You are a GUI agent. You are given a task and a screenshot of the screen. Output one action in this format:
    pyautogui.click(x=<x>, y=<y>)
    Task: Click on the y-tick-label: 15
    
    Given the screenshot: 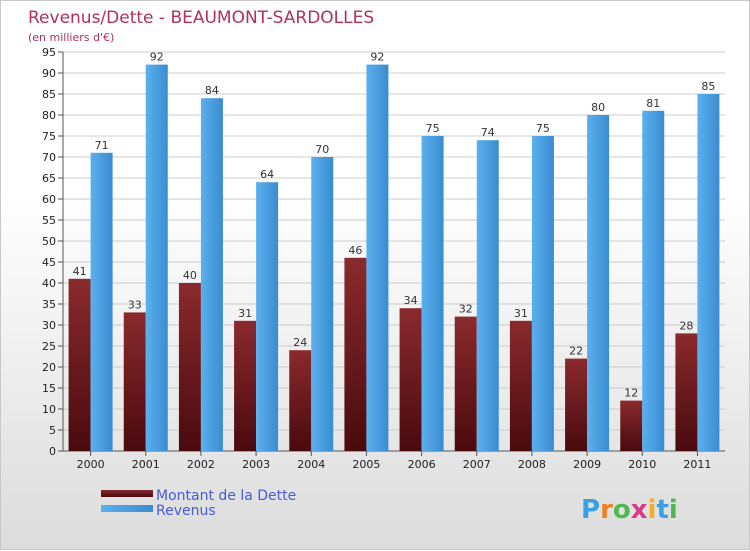 What is the action you would take?
    pyautogui.click(x=49, y=388)
    